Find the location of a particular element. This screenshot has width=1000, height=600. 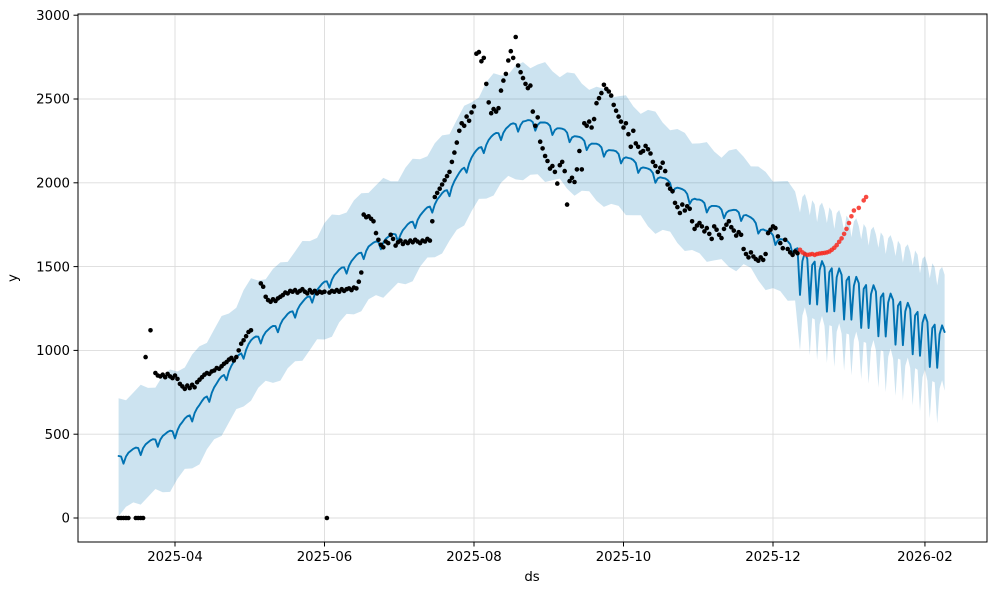

x-axis-label: ds is located at coordinates (531, 577).